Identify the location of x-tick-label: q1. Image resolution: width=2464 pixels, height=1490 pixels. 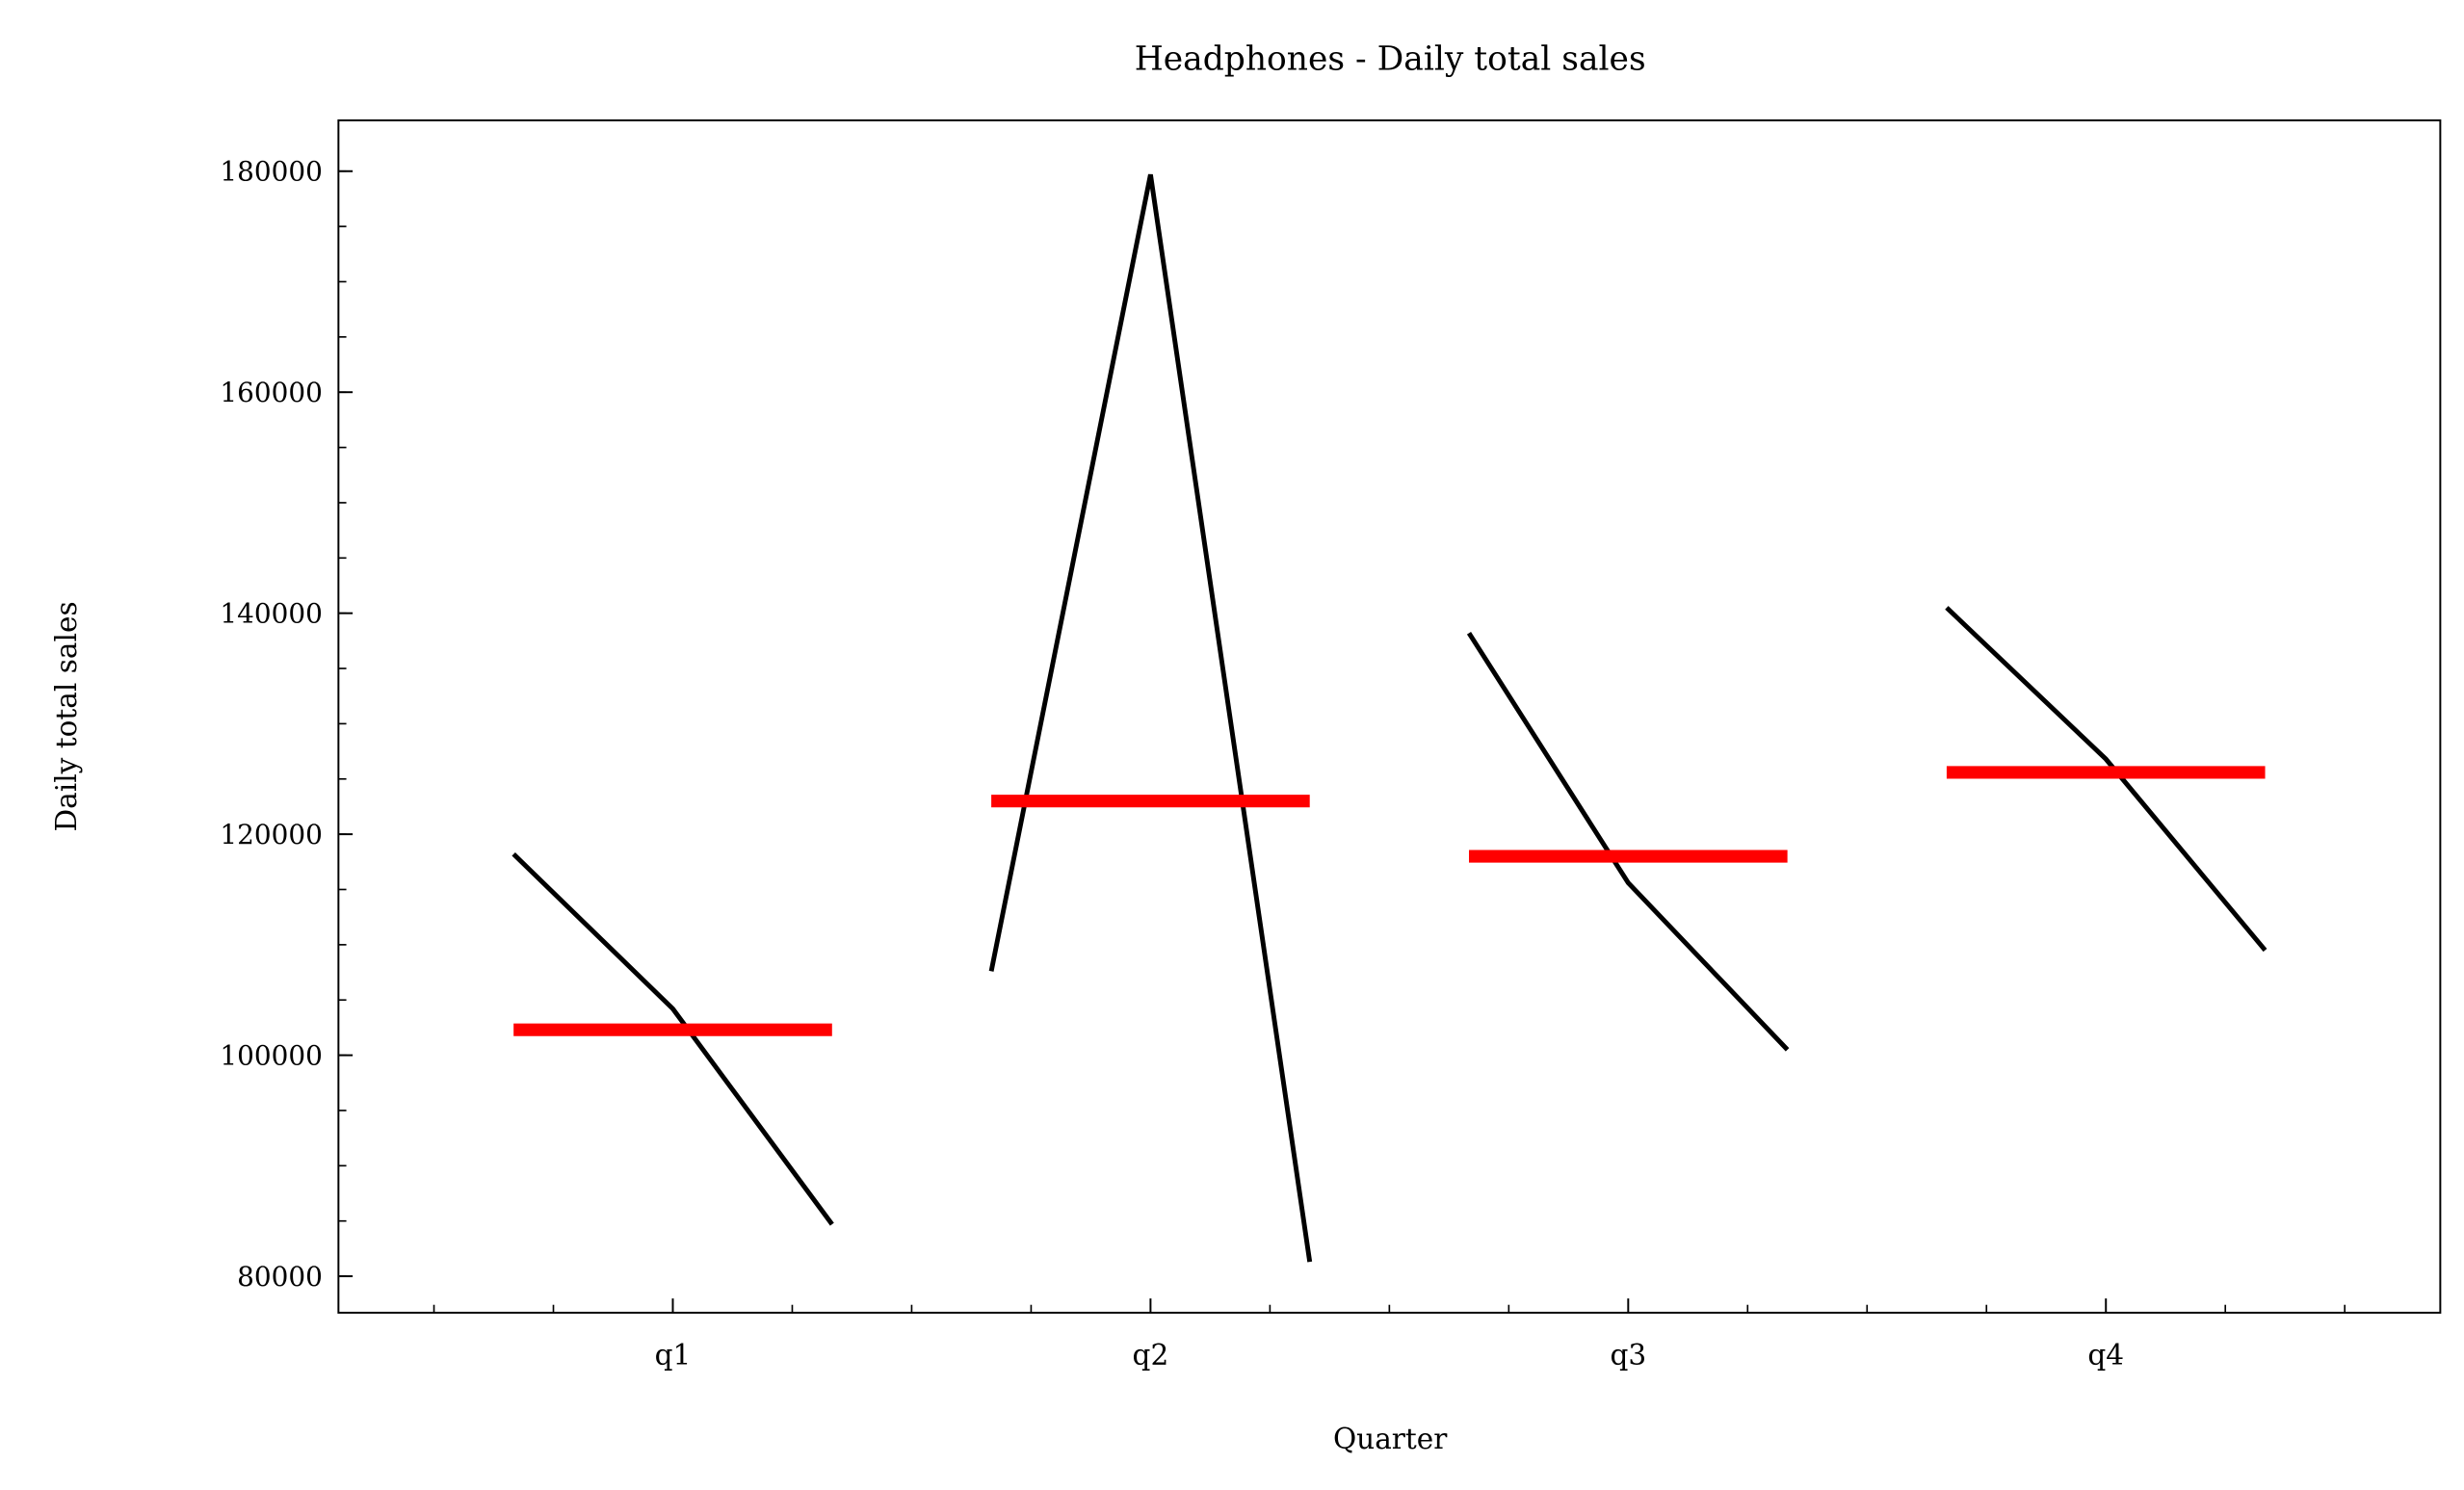
(673, 1356).